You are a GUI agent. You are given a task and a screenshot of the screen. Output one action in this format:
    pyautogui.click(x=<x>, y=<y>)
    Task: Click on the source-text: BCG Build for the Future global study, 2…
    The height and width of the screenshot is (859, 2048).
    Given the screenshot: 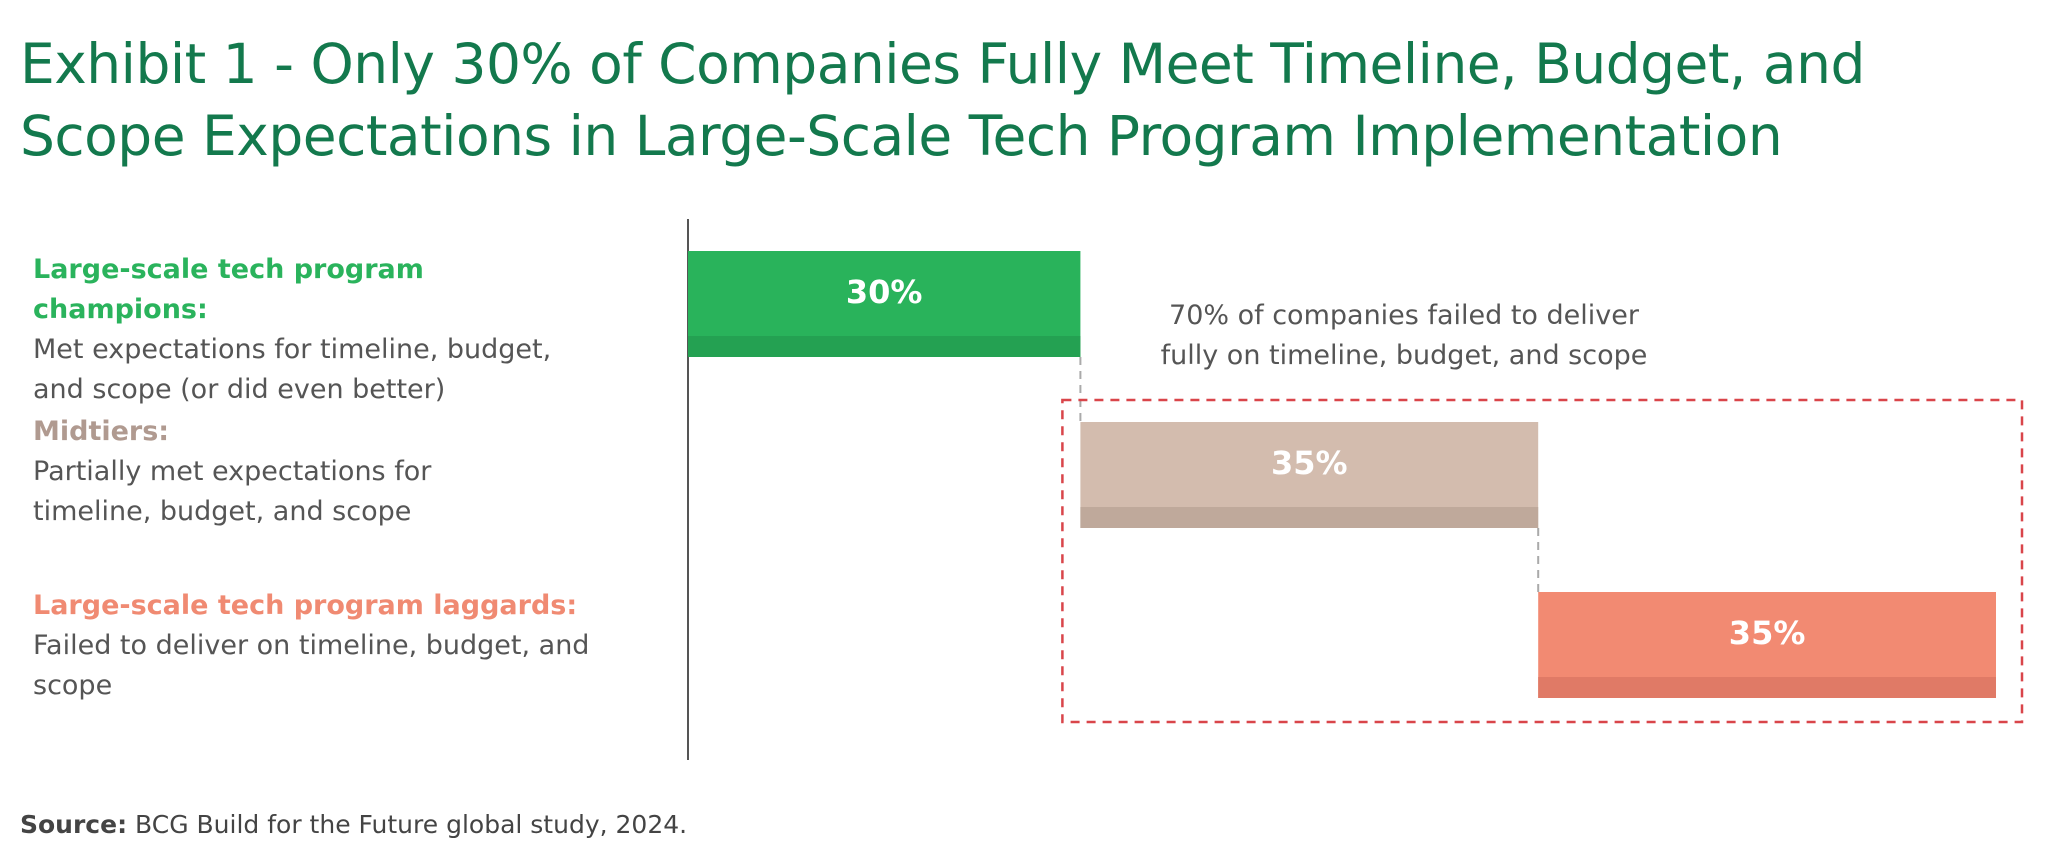 What is the action you would take?
    pyautogui.click(x=407, y=824)
    